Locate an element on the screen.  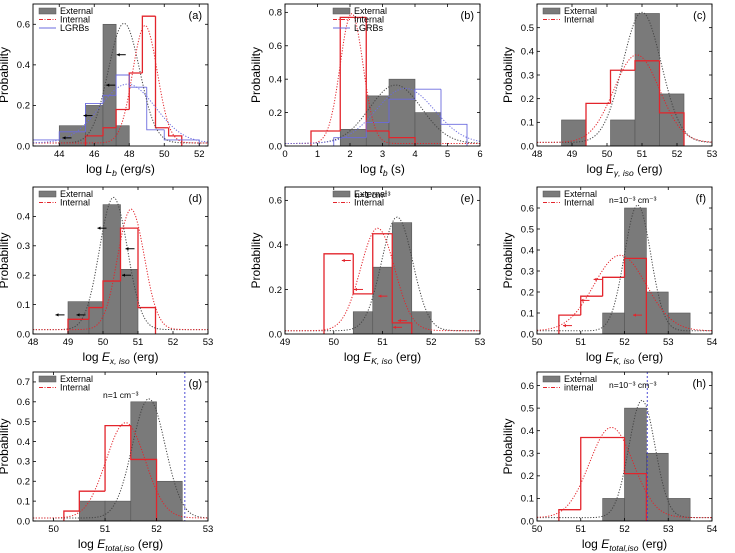
x-tick-label: 0 is located at coordinates (284, 154).